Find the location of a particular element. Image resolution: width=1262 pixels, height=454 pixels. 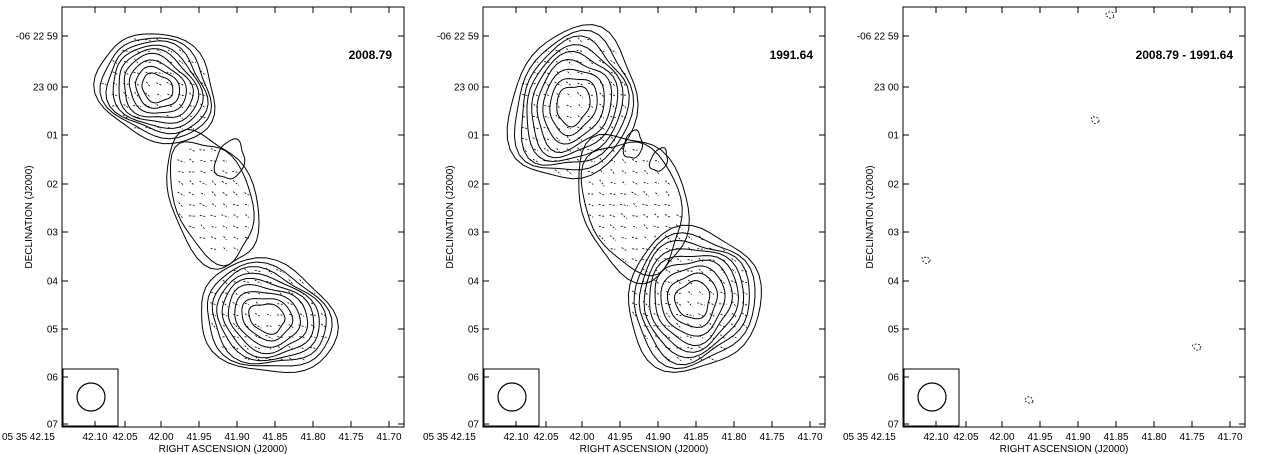

beam-ellipse is located at coordinates (91, 397).